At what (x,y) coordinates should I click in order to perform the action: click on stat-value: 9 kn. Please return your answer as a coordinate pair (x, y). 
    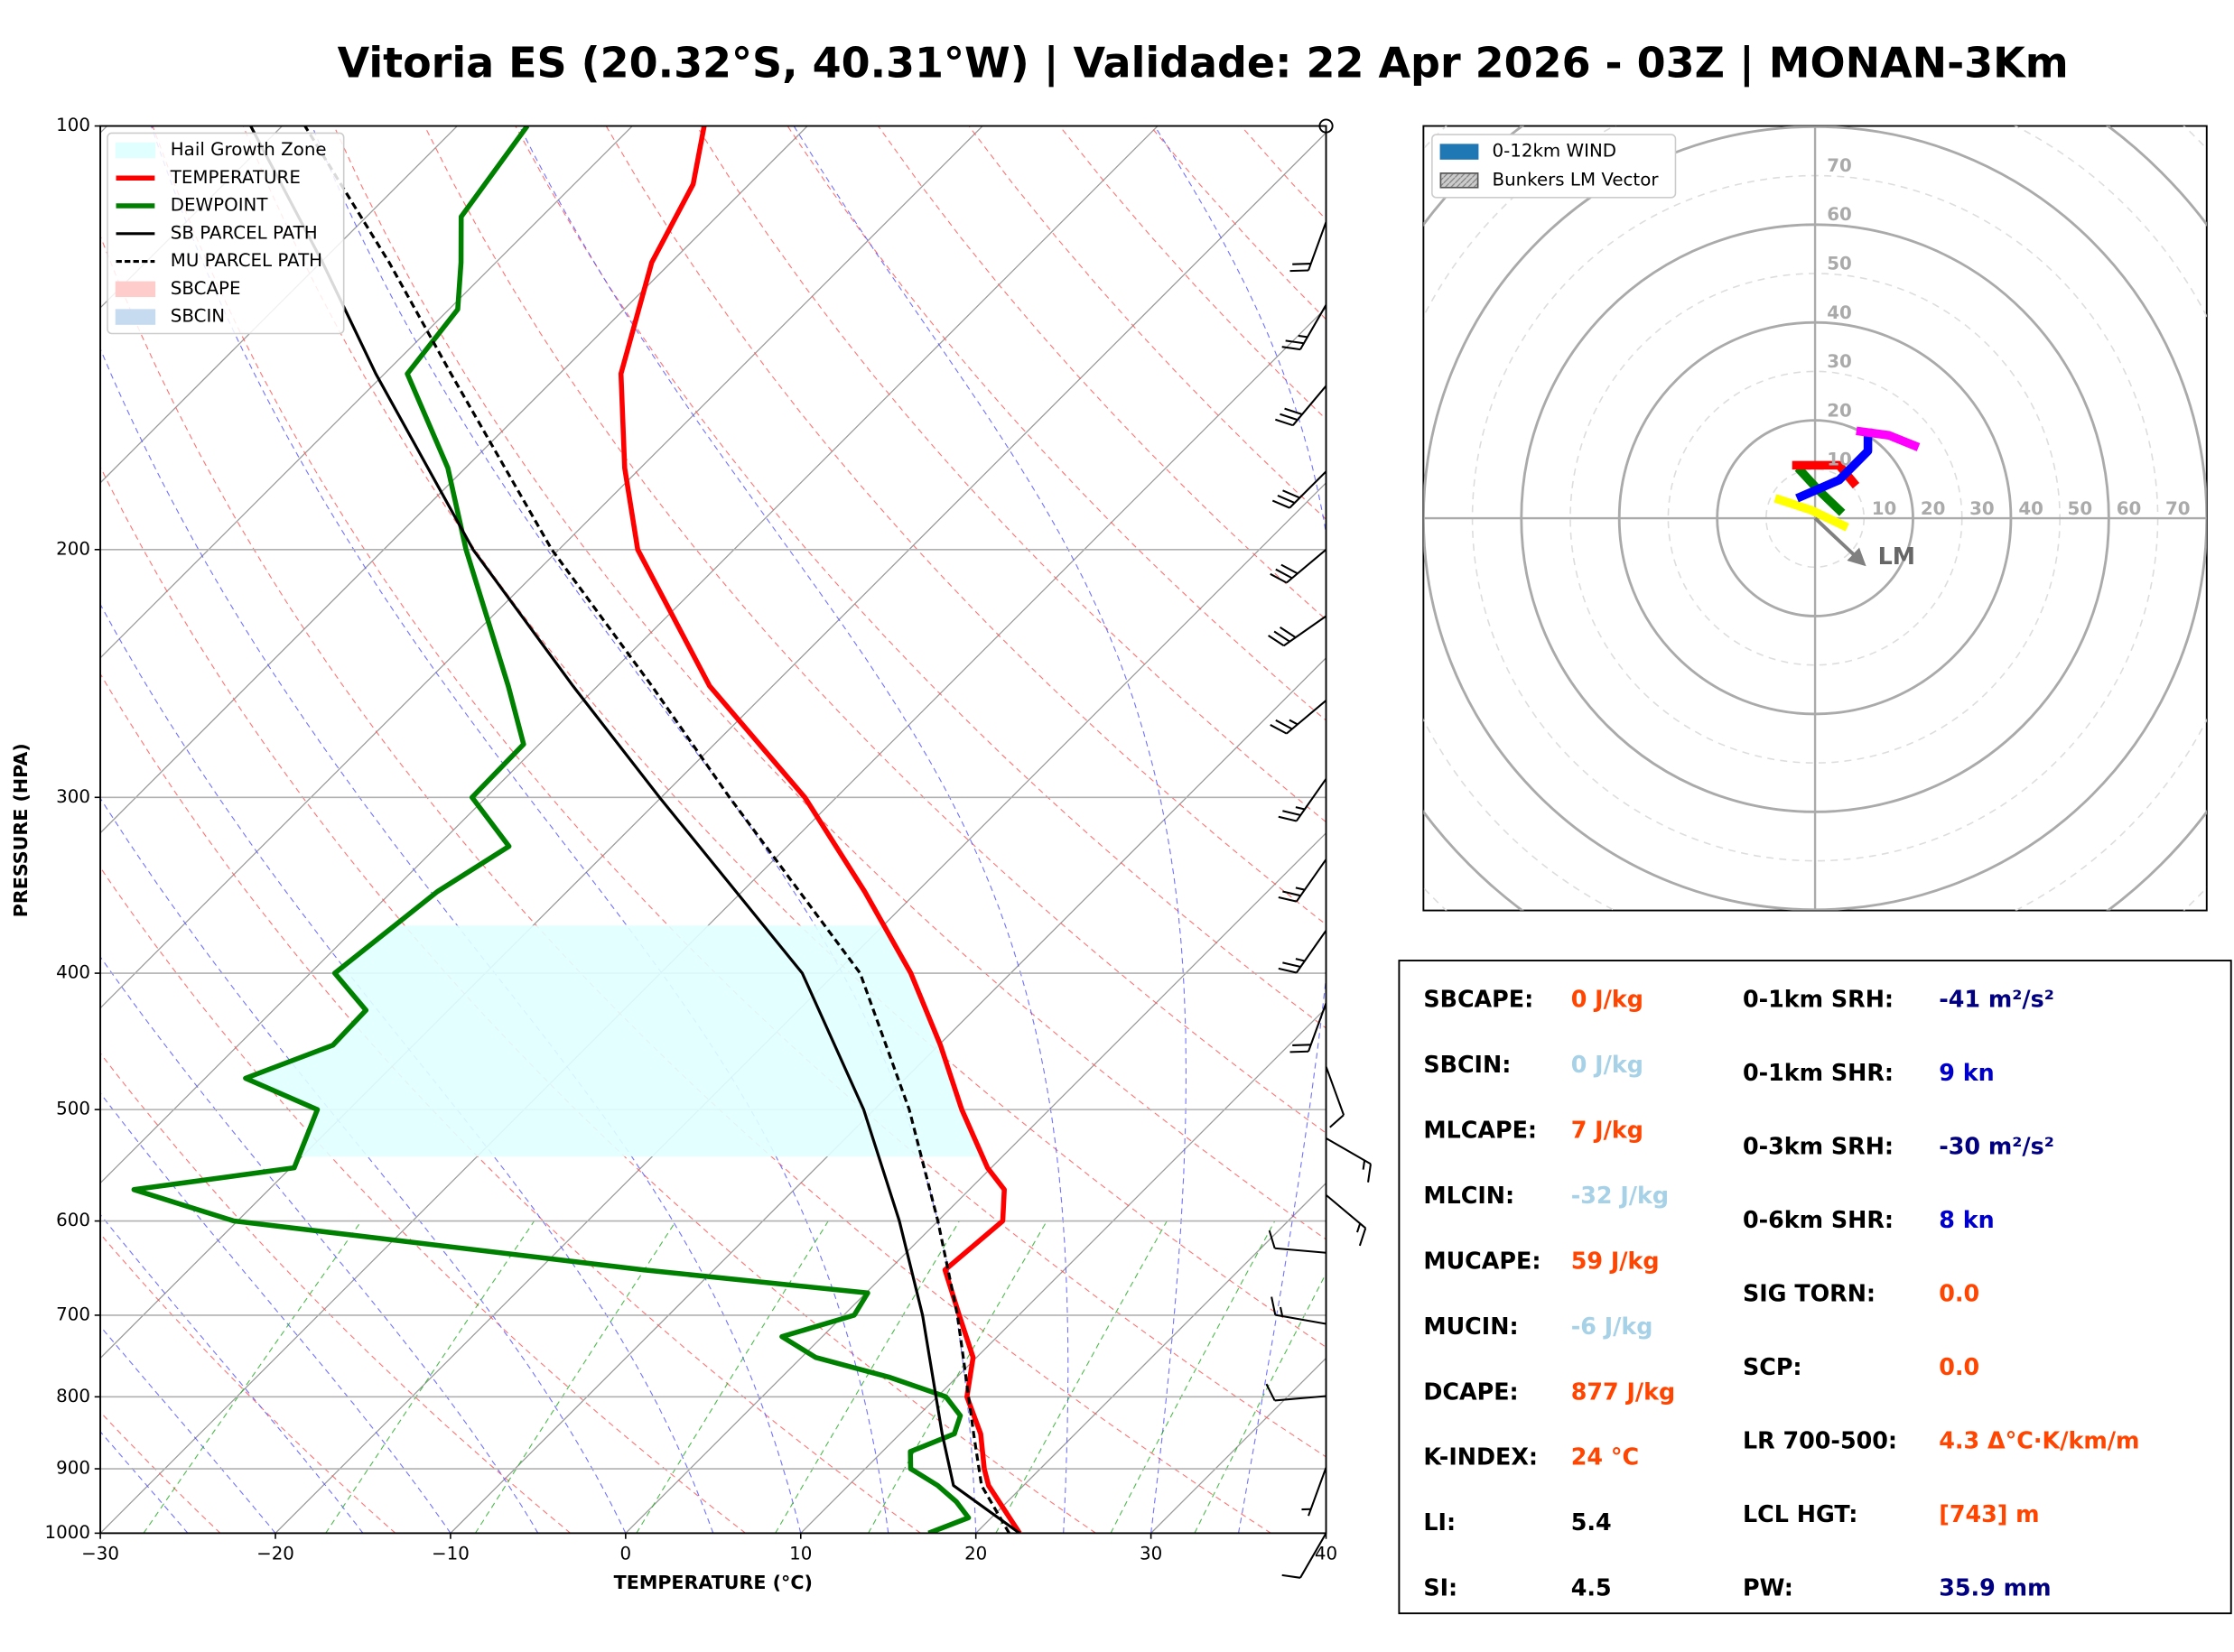
    Looking at the image, I should click on (1967, 1072).